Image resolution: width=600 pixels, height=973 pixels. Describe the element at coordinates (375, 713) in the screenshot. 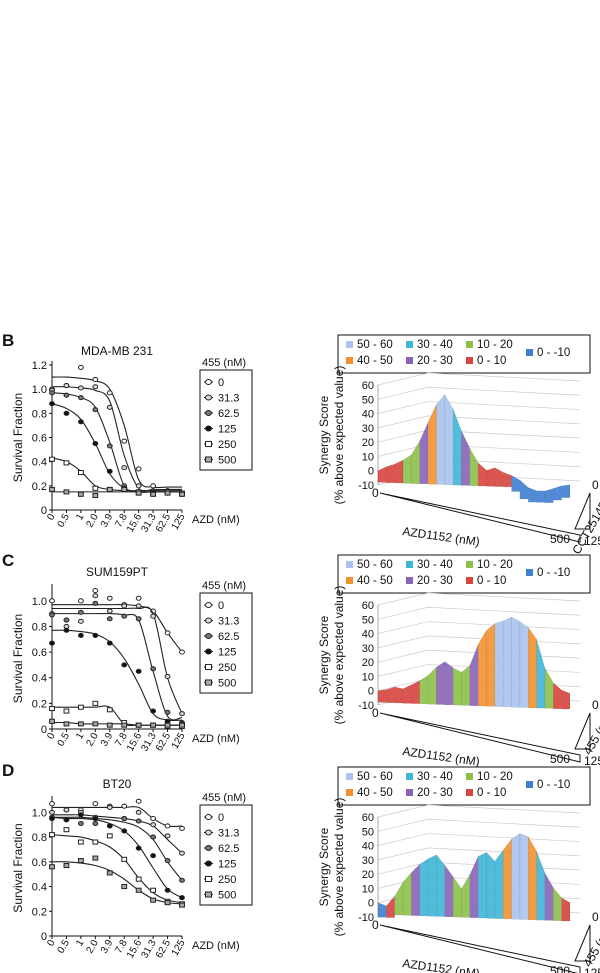

I see `x-range-label: 0` at that location.